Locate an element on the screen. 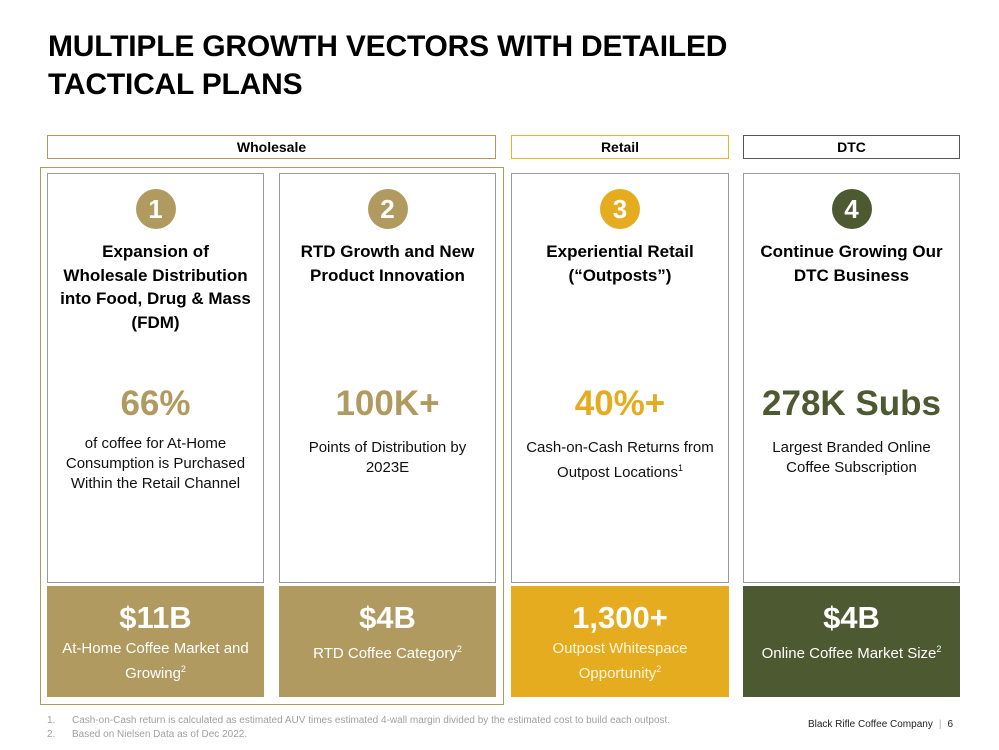  market-size-label-text: At-Home Coffee Market and Growing is located at coordinates (155, 661).